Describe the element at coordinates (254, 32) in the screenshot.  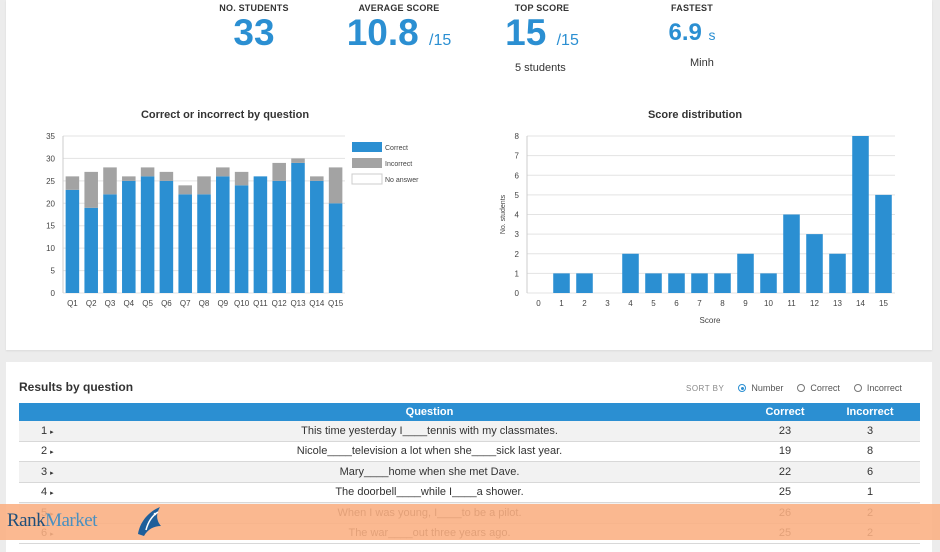
I see `stat-value: 33` at that location.